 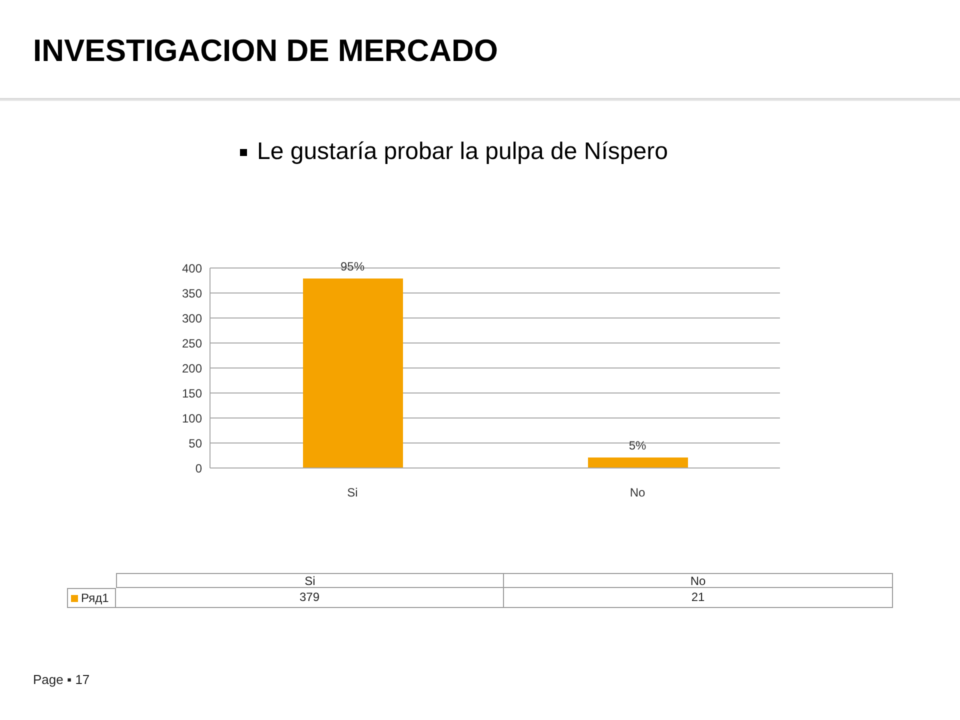 I want to click on legend-label: Ряд1, so click(x=95, y=598).